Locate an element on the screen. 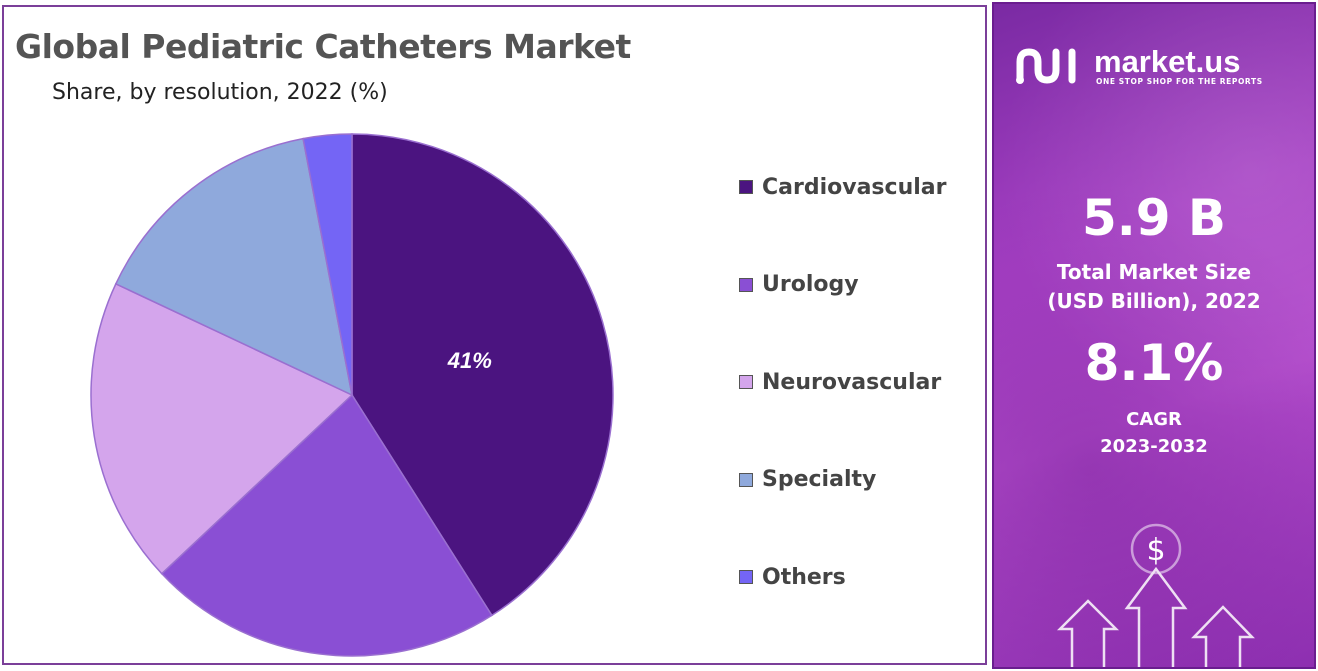 The height and width of the screenshot is (671, 1318). growth-arrows-illustration: $ is located at coordinates (1155, 595).